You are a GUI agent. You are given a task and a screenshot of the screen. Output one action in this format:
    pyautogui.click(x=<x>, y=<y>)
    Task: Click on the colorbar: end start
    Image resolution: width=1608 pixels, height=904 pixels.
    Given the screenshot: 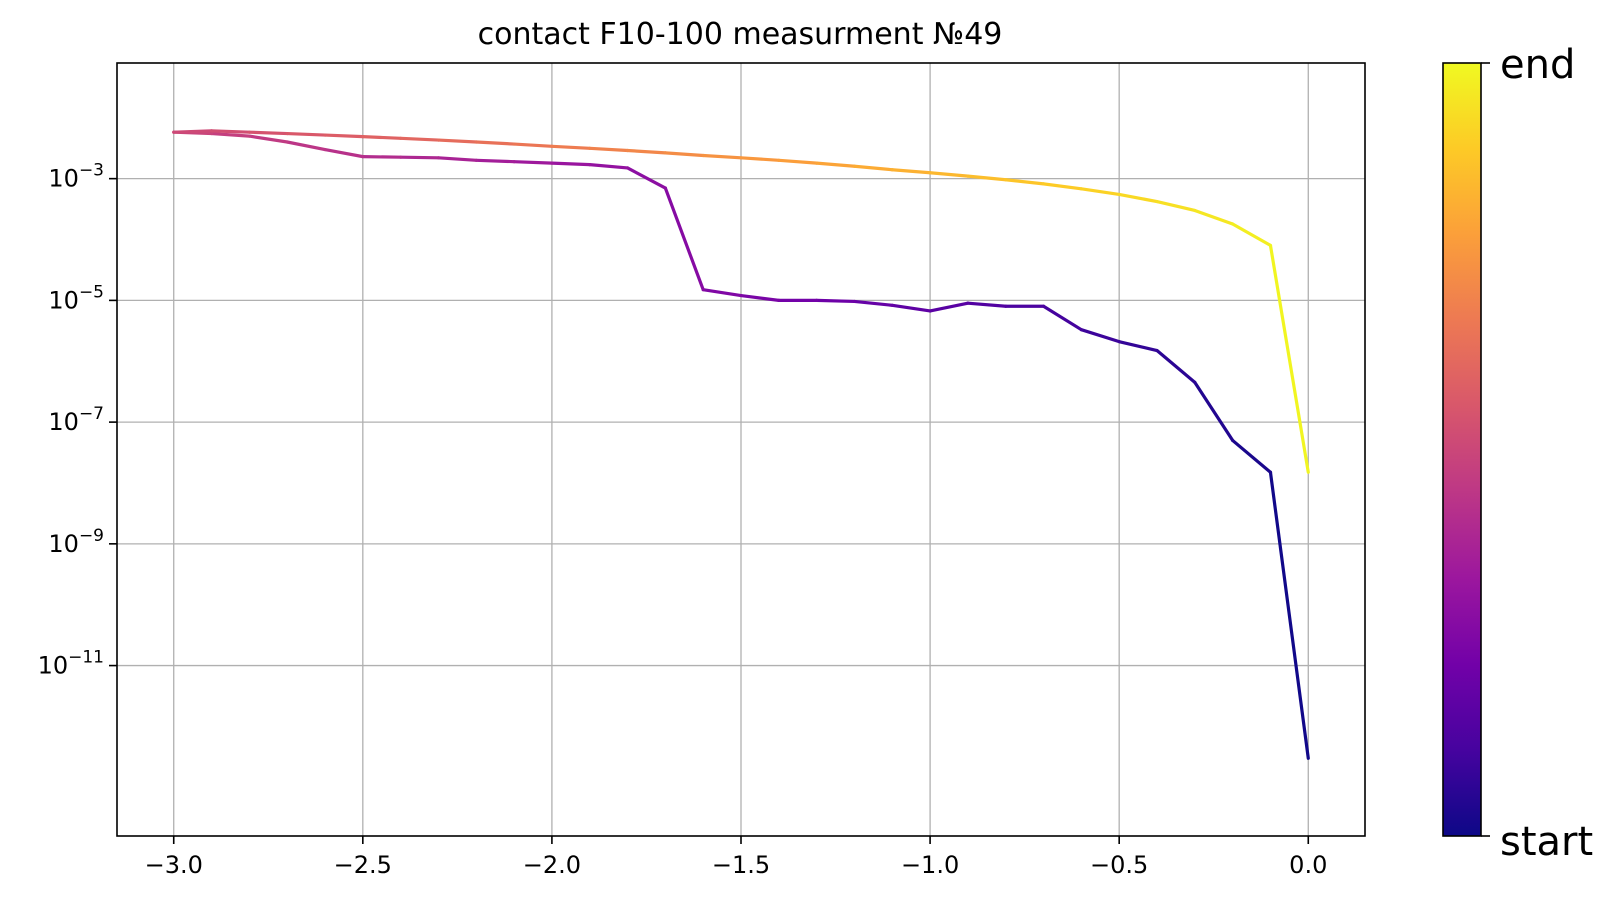 What is the action you would take?
    pyautogui.click(x=1517, y=453)
    